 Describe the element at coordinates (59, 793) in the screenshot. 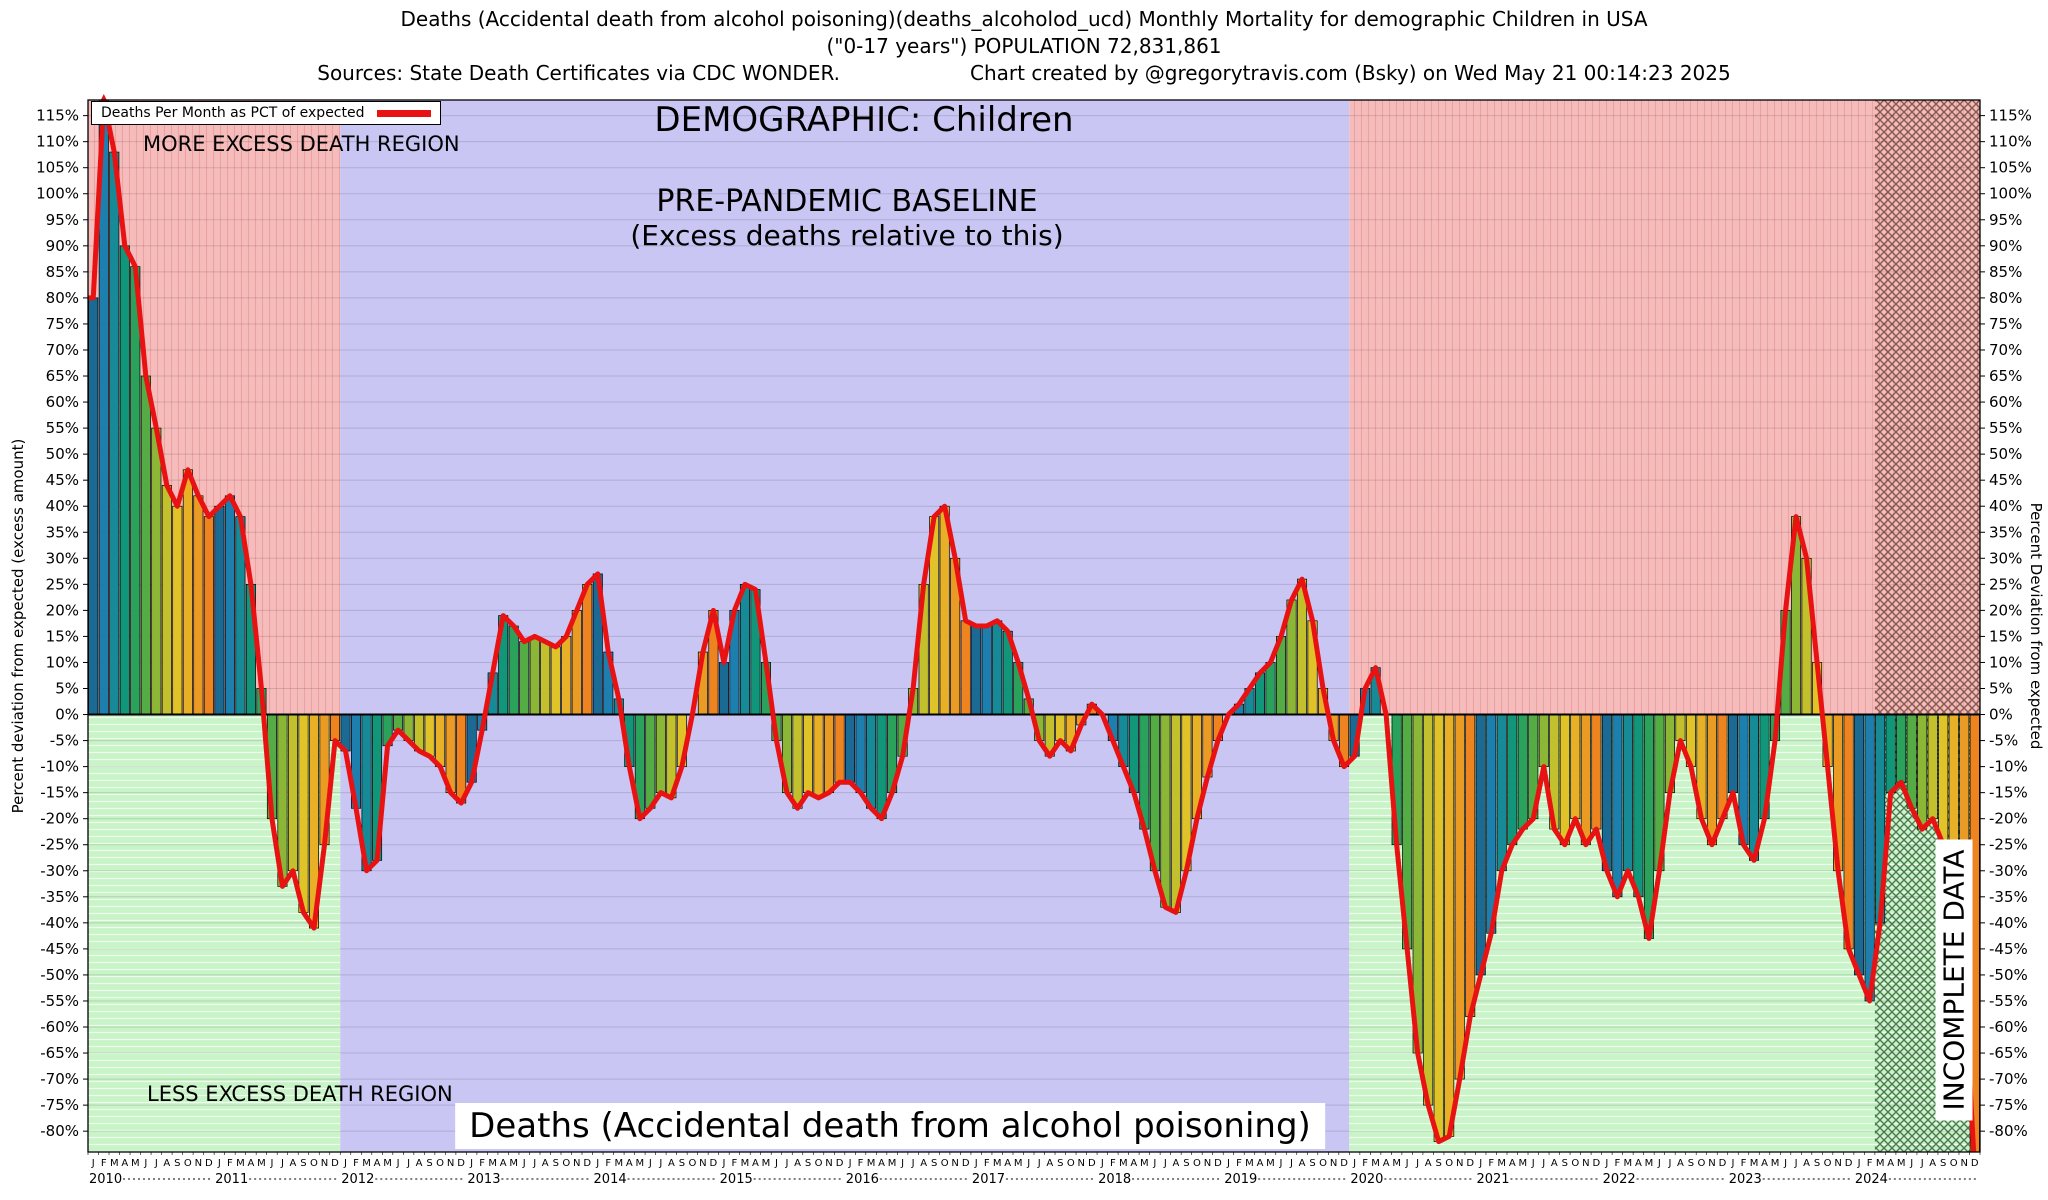

I see `svg-text: -15%` at that location.